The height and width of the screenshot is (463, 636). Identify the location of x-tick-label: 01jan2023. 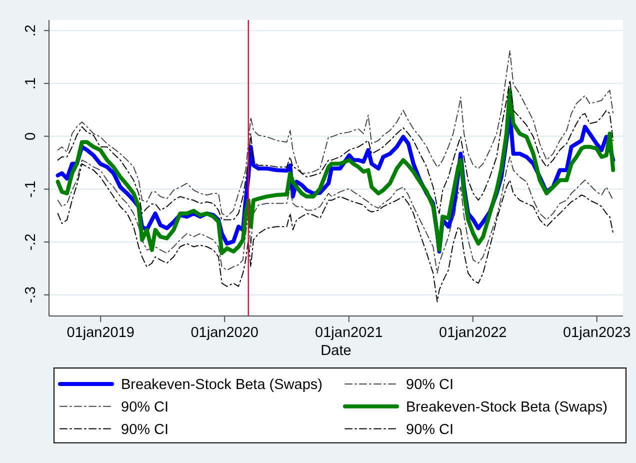
(596, 333).